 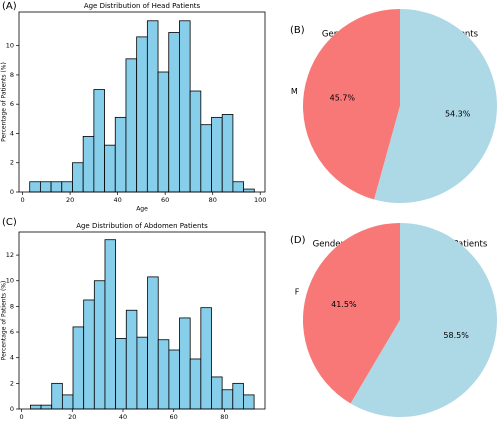 What do you see at coordinates (142, 226) in the screenshot?
I see `chart-title: Age Distribution of Abdomen Patients` at bounding box center [142, 226].